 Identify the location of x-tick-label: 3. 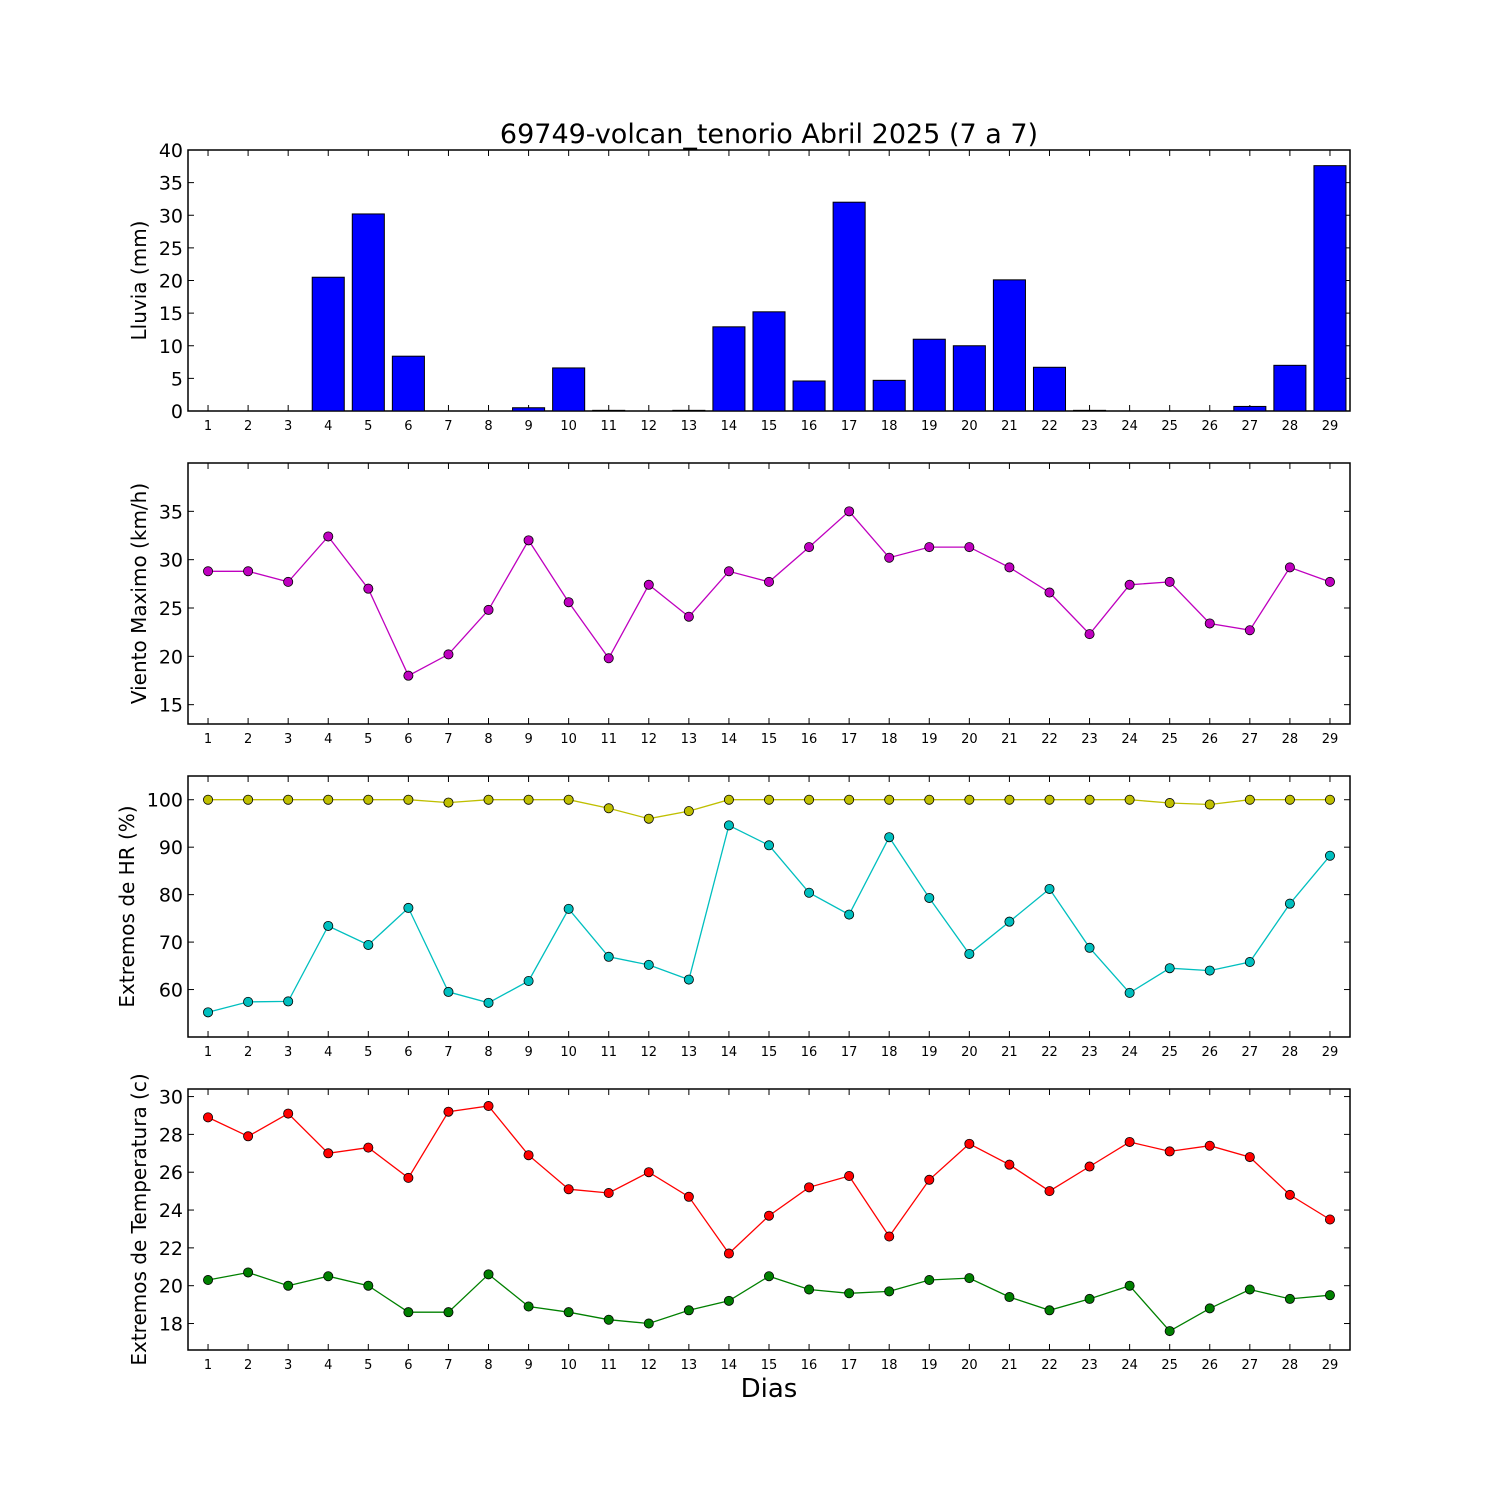
(288, 426).